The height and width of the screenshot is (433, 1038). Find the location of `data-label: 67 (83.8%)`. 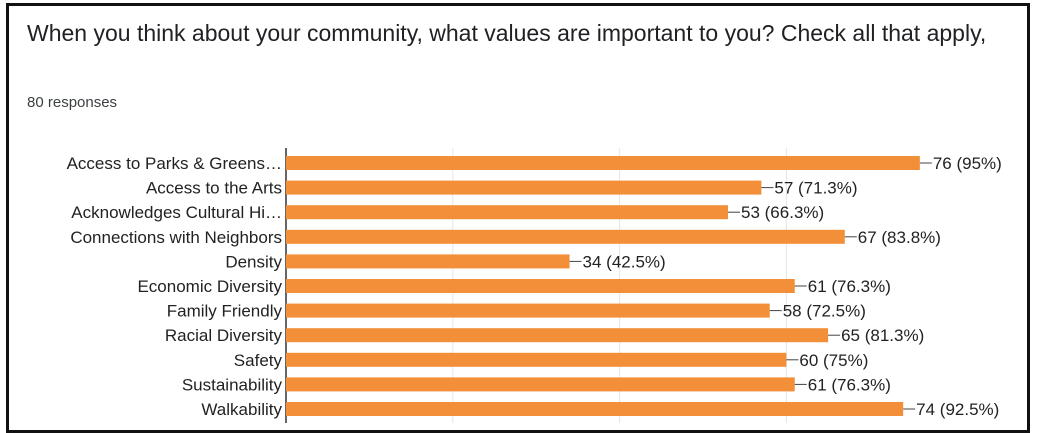

data-label: 67 (83.8%) is located at coordinates (899, 237).